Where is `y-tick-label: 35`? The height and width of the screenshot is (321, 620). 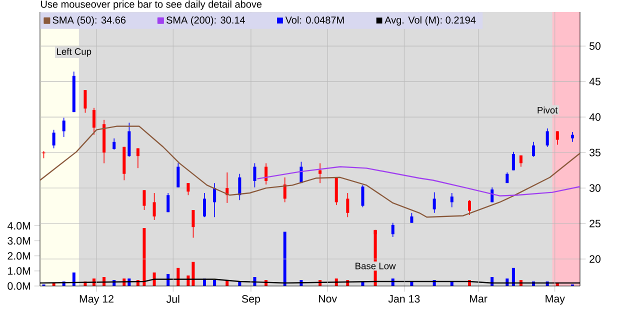
y-tick-label: 35 is located at coordinates (594, 152).